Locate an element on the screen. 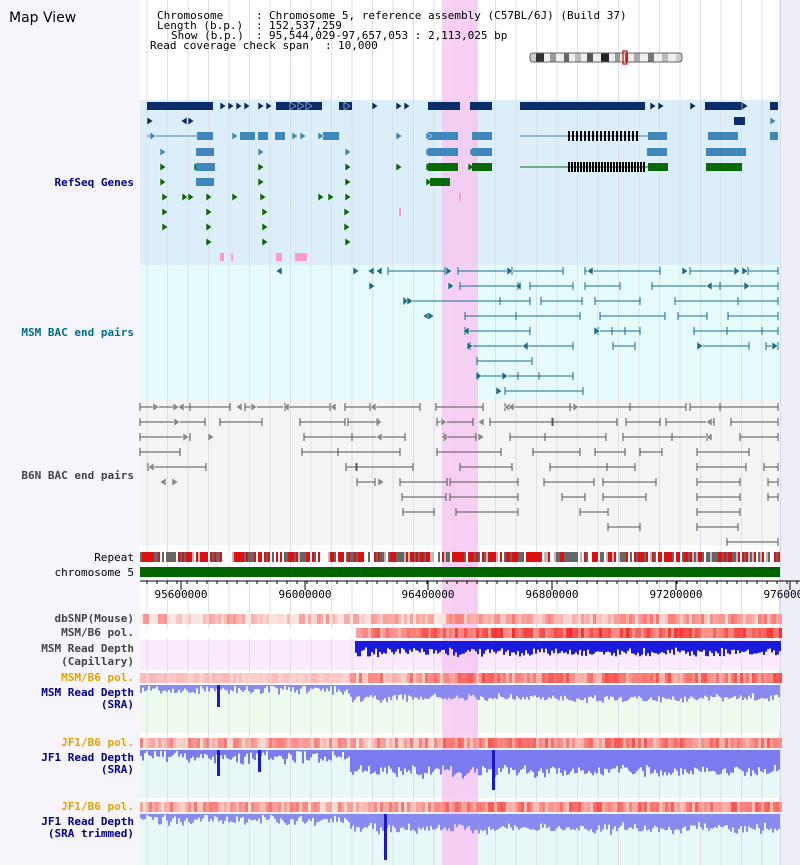  gene-exon-tick is located at coordinates (581, 136).